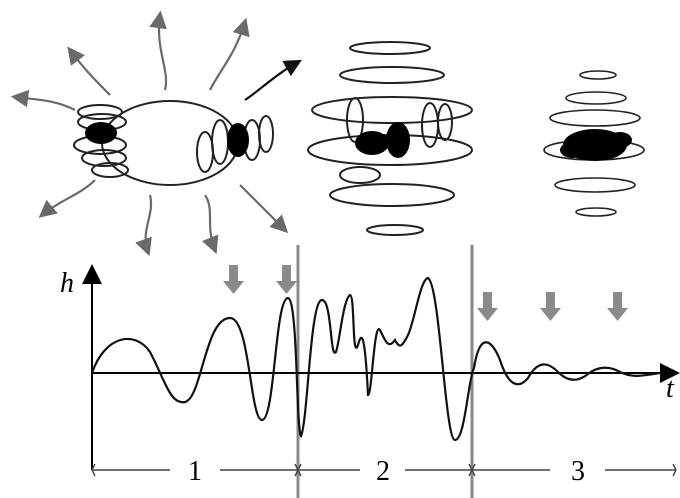  I want to click on x-axis-label: t, so click(670, 388).